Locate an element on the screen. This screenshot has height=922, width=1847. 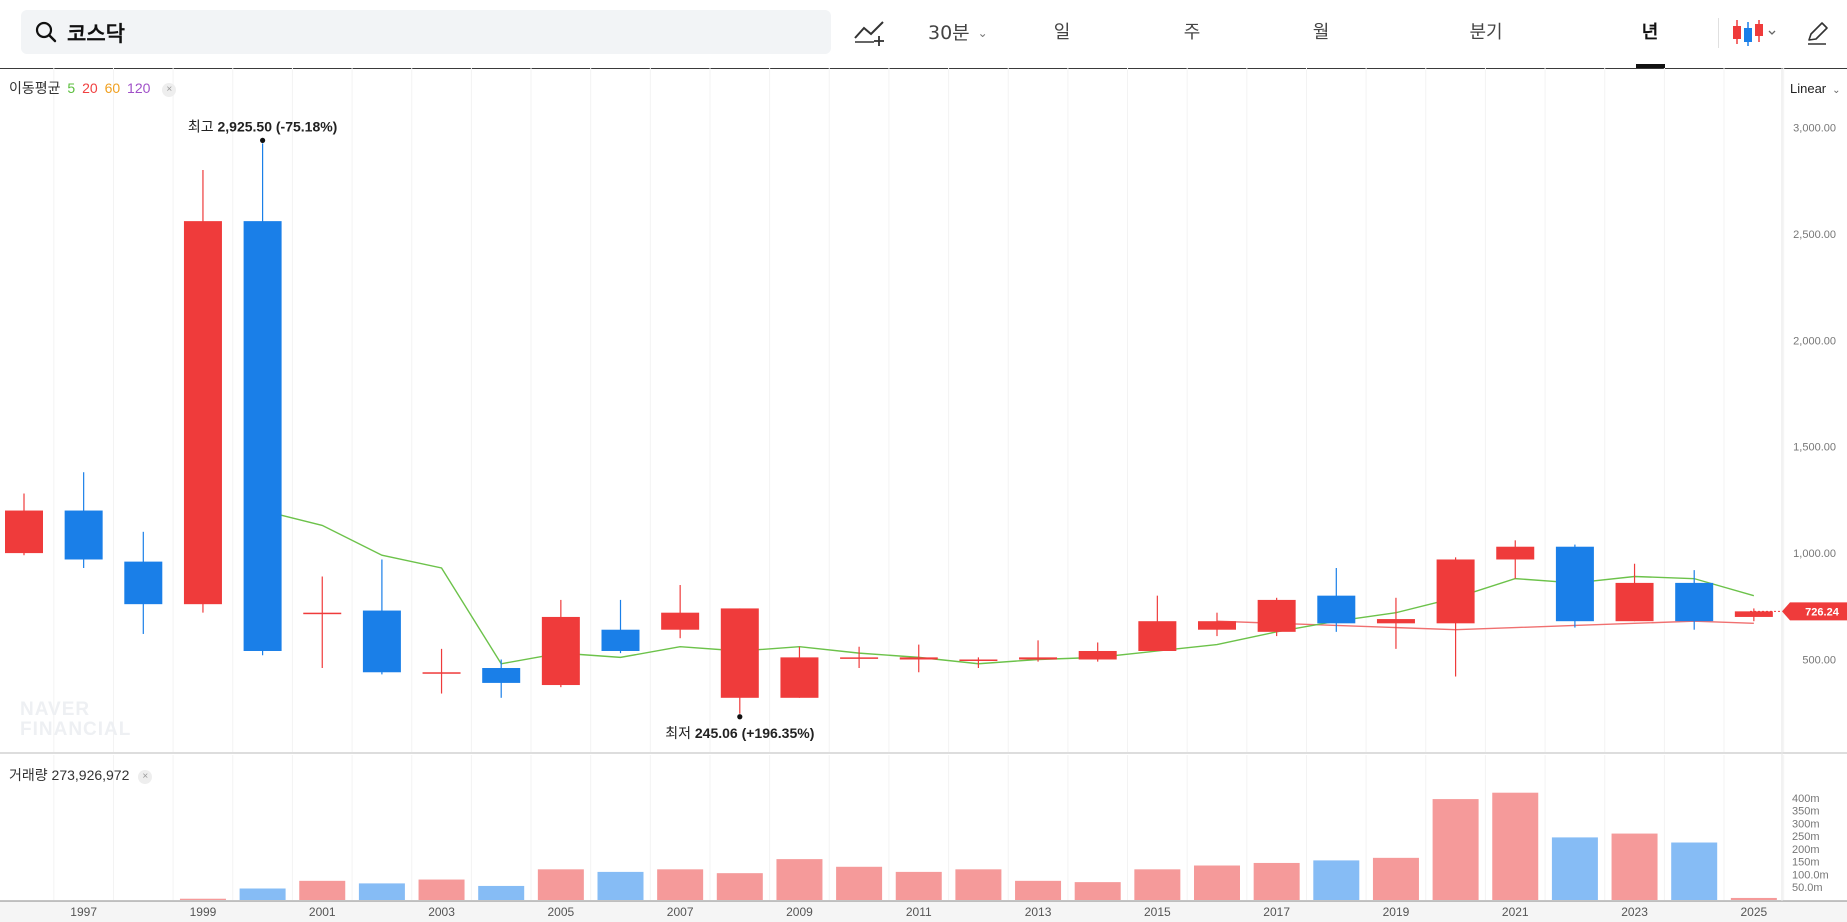
tab-quarter: 분기 is located at coordinates (1486, 32).